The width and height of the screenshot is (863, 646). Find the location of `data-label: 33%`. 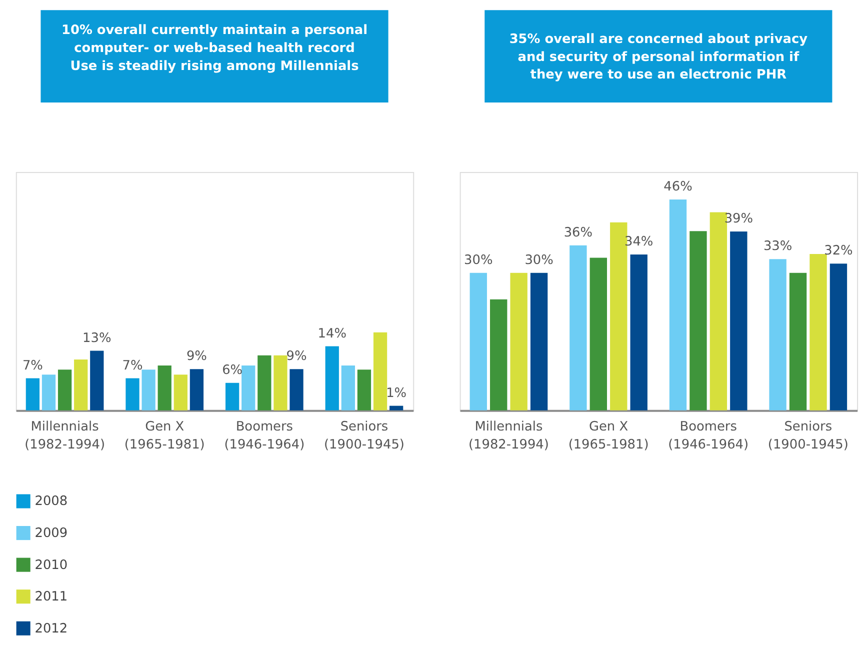

data-label: 33% is located at coordinates (777, 246).